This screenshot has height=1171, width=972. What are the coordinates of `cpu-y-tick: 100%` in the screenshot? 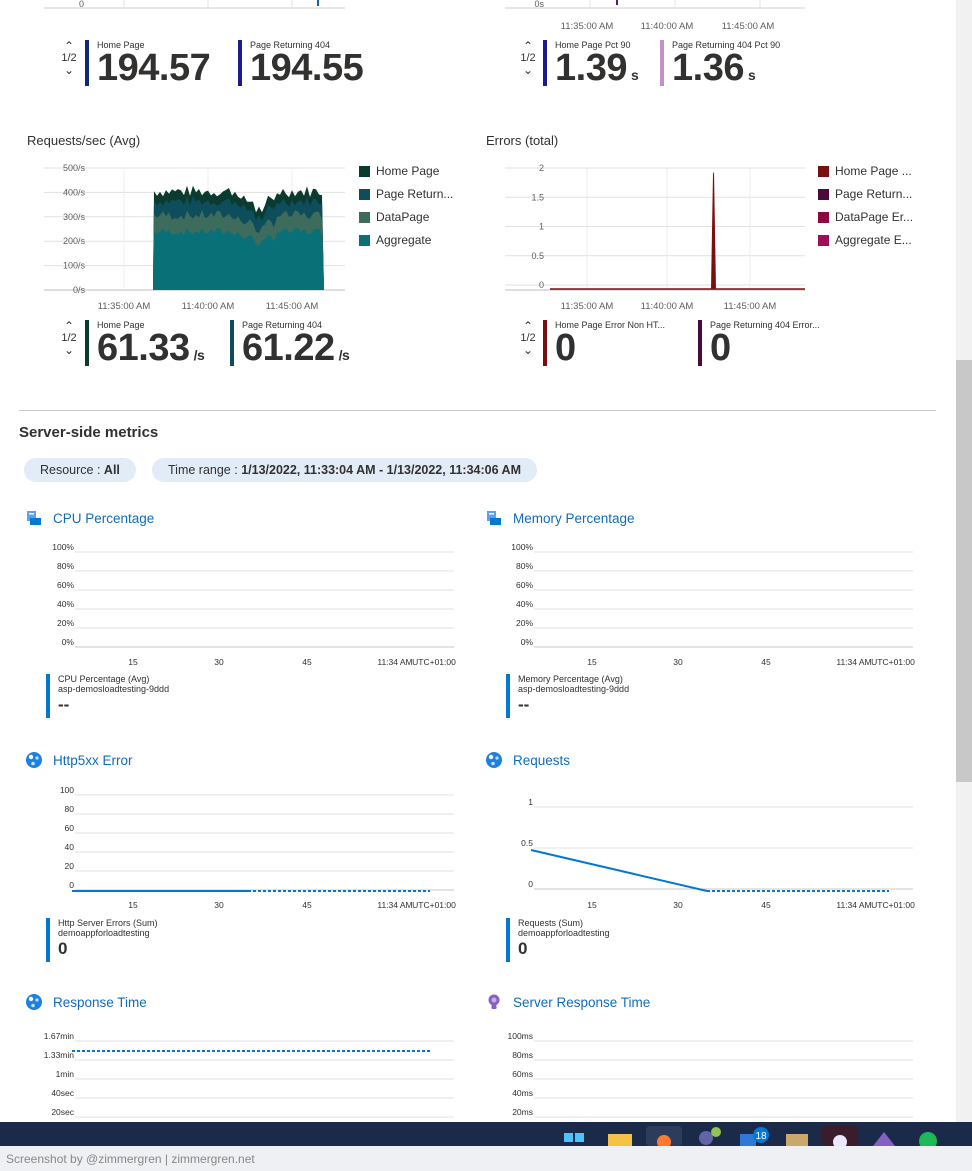 It's located at (63, 547).